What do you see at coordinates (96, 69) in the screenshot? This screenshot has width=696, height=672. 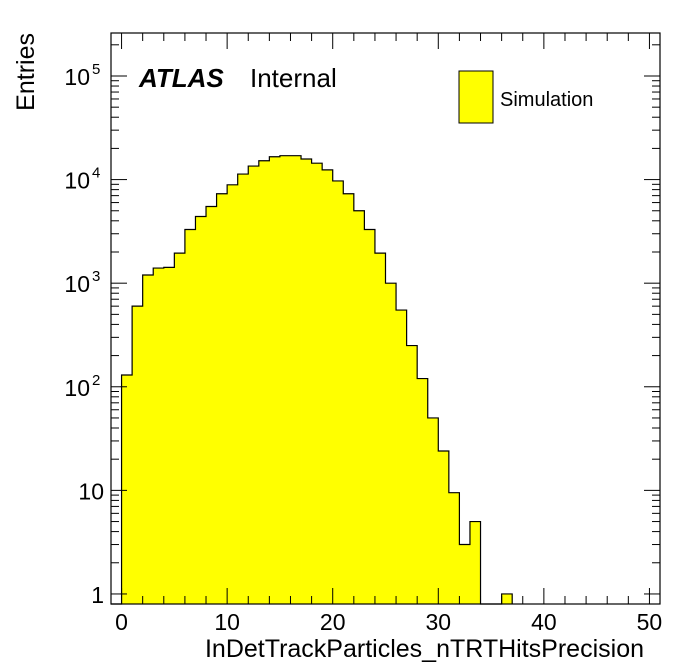 I see `y-tick-label-exponent: 5` at bounding box center [96, 69].